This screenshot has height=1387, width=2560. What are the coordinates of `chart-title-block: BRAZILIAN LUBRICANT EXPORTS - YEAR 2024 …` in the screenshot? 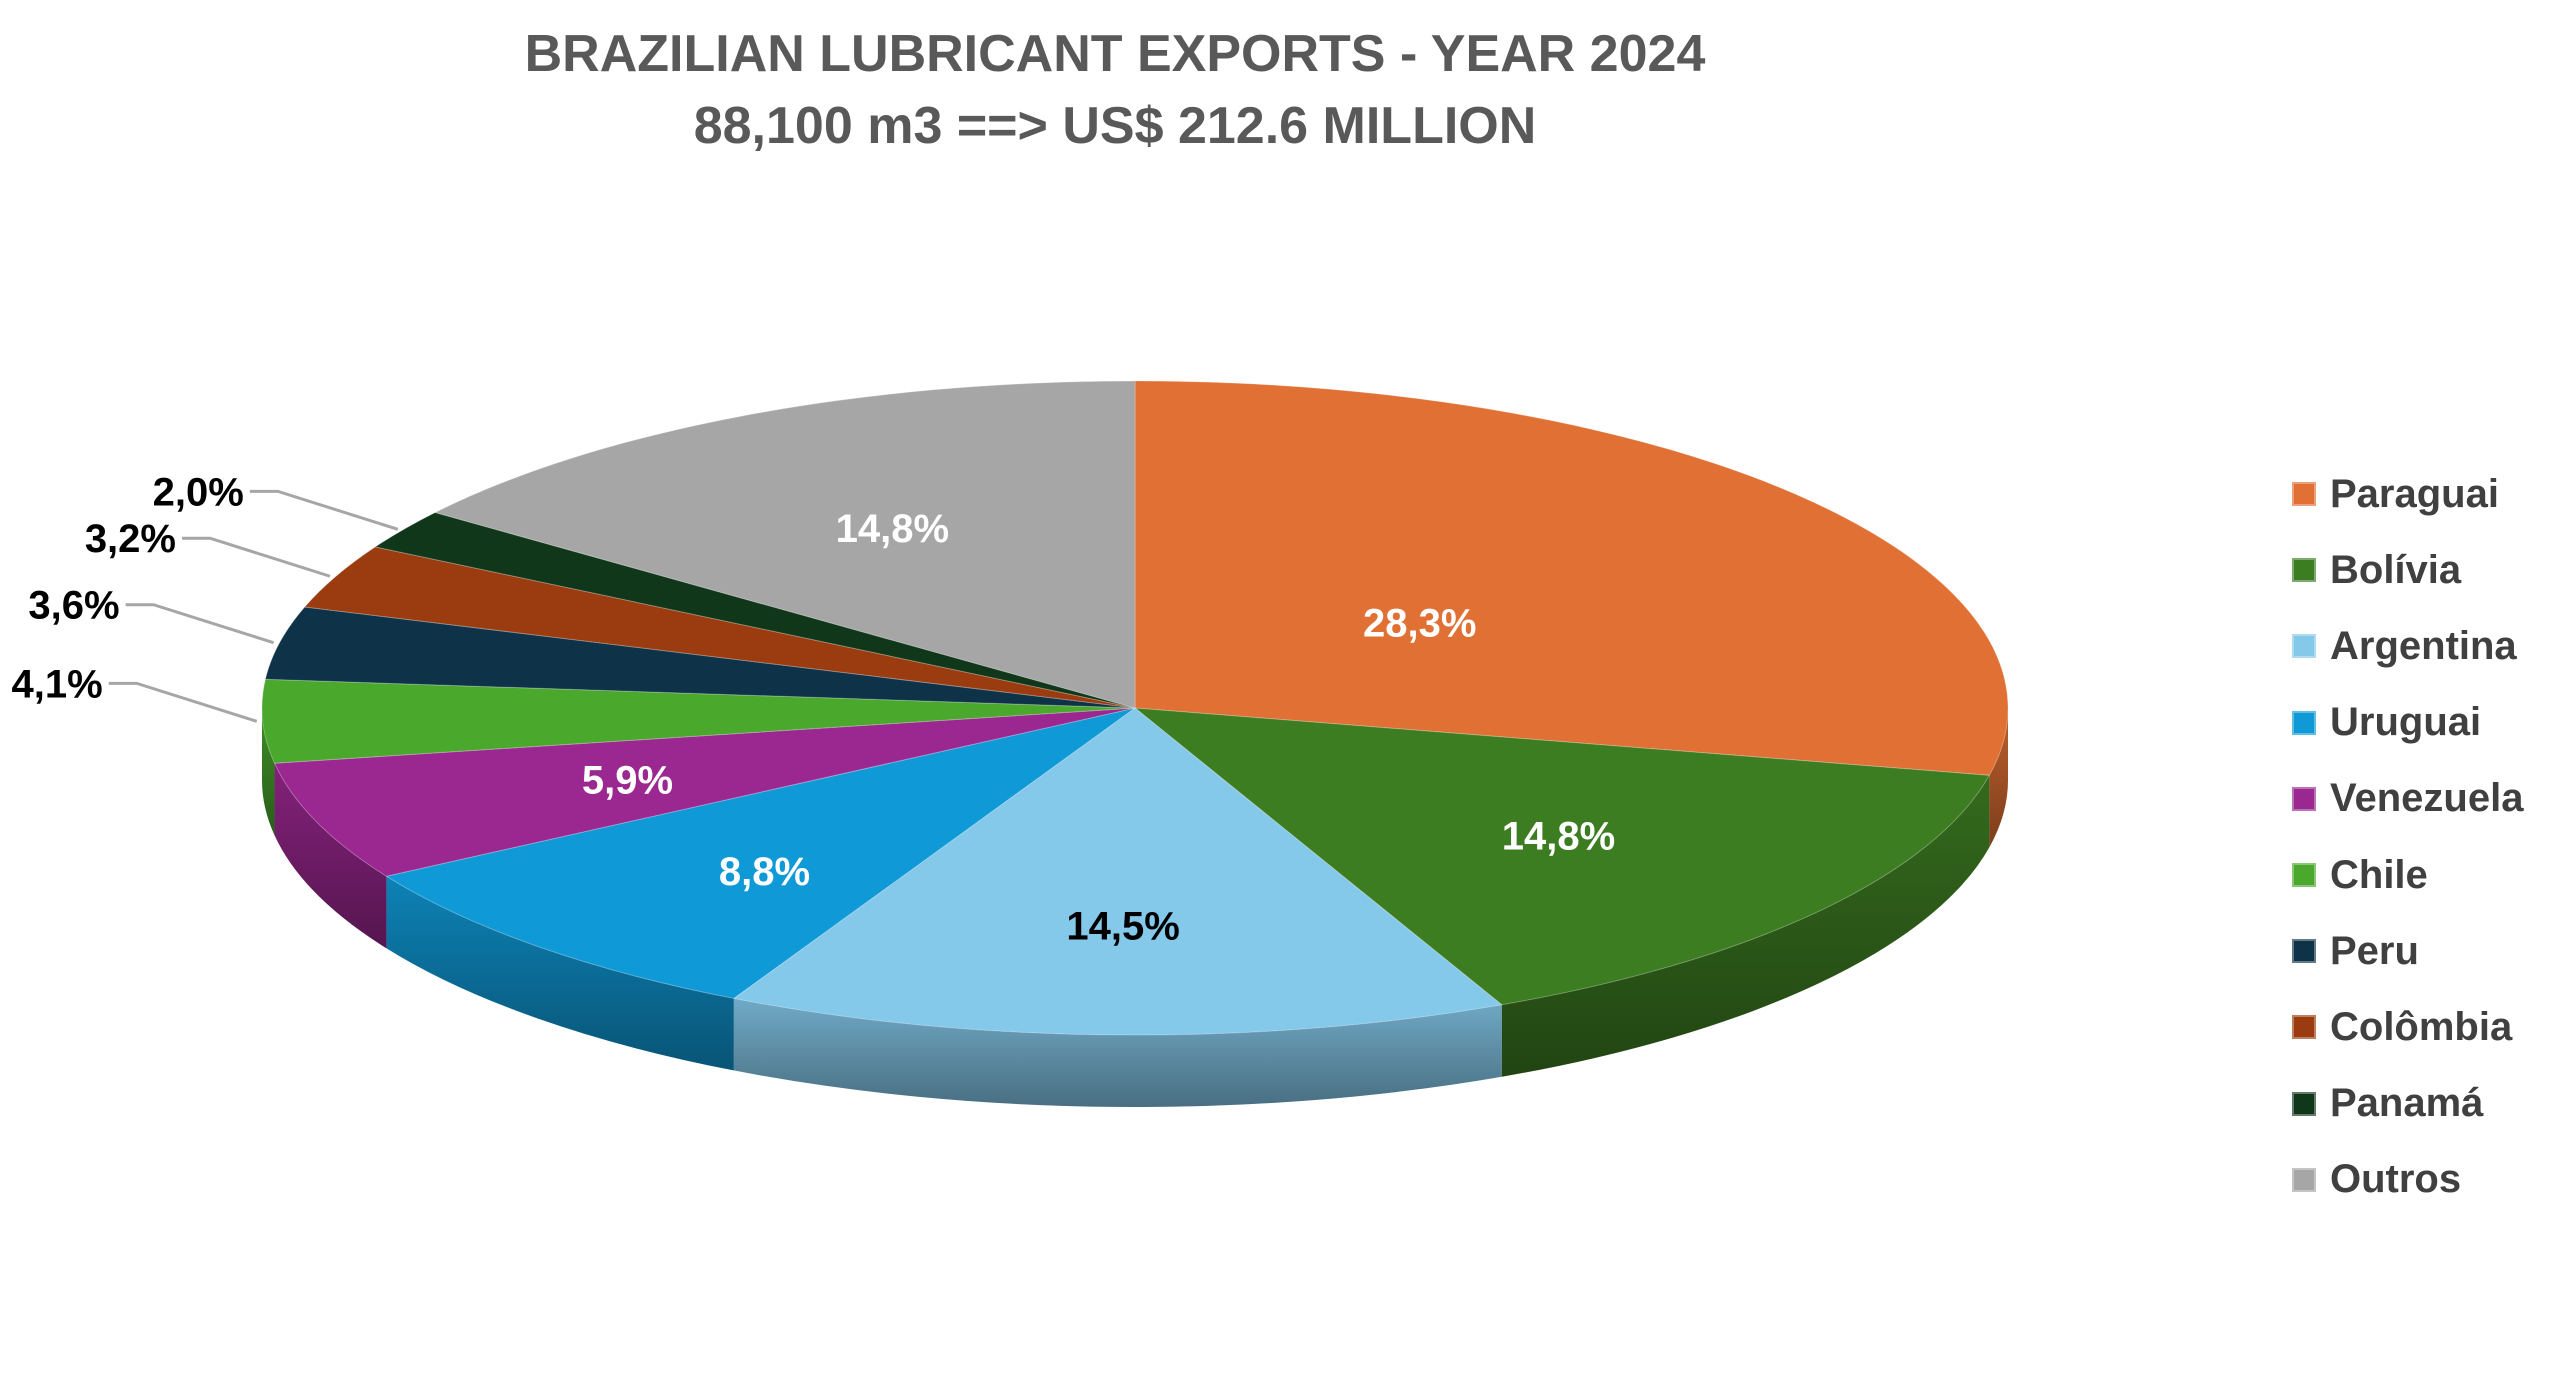 It's located at (1115, 90).